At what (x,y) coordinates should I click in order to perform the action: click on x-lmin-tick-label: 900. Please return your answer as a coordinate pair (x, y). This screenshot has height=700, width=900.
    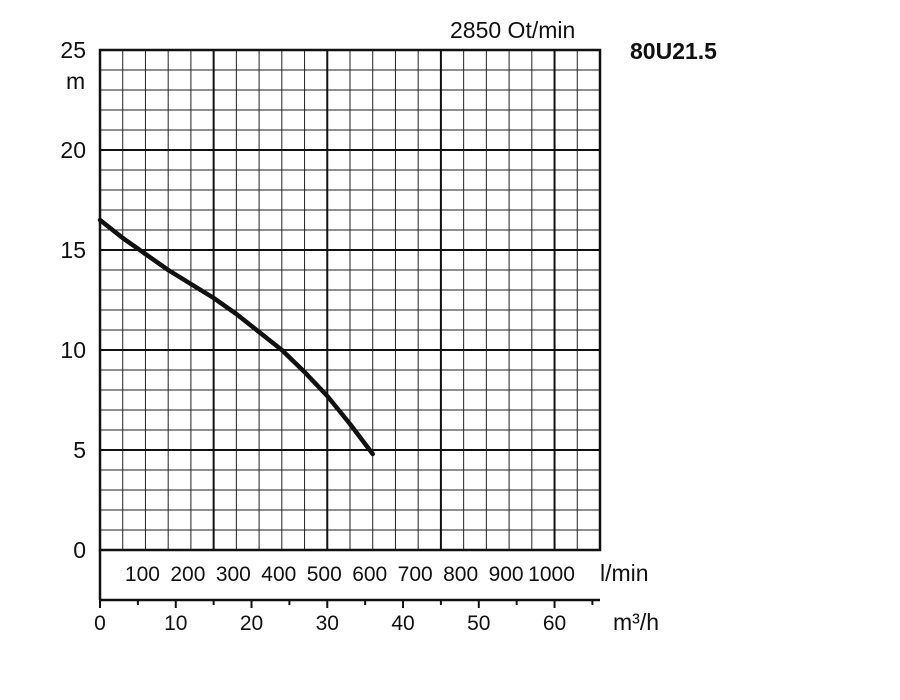
    Looking at the image, I should click on (506, 574).